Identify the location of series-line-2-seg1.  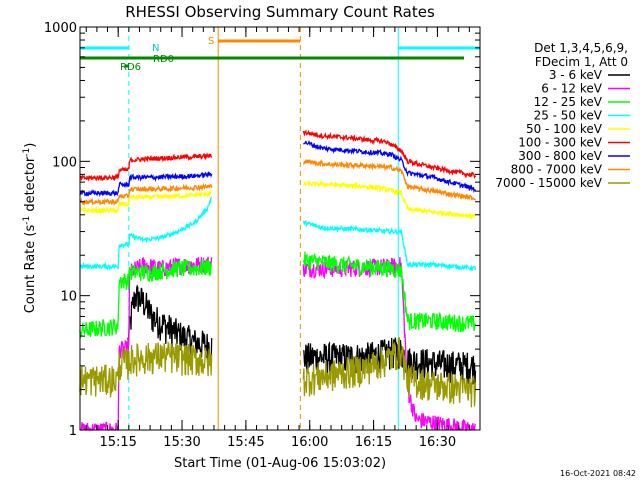
(146, 298).